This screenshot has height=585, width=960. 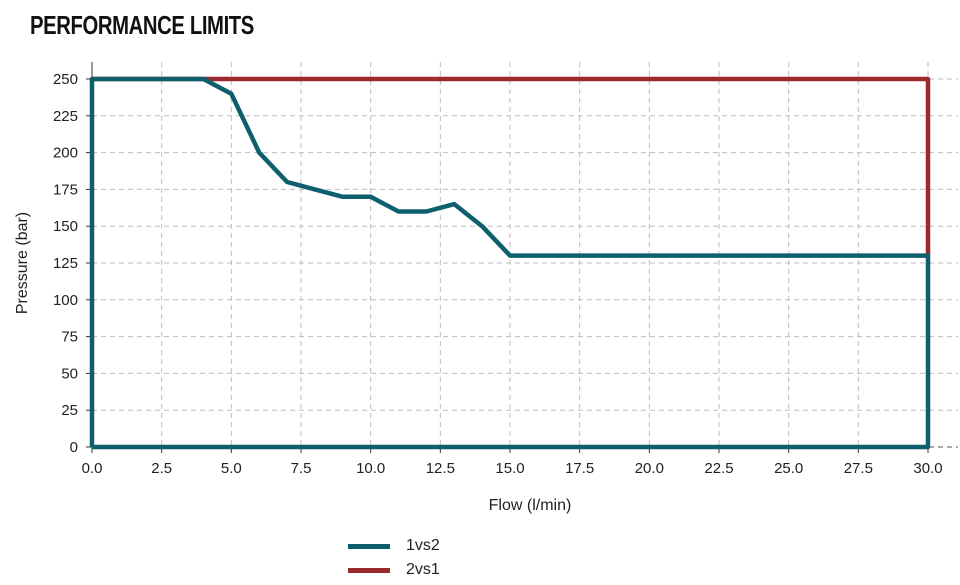 What do you see at coordinates (718, 468) in the screenshot?
I see `x-tick-label: 22.5` at bounding box center [718, 468].